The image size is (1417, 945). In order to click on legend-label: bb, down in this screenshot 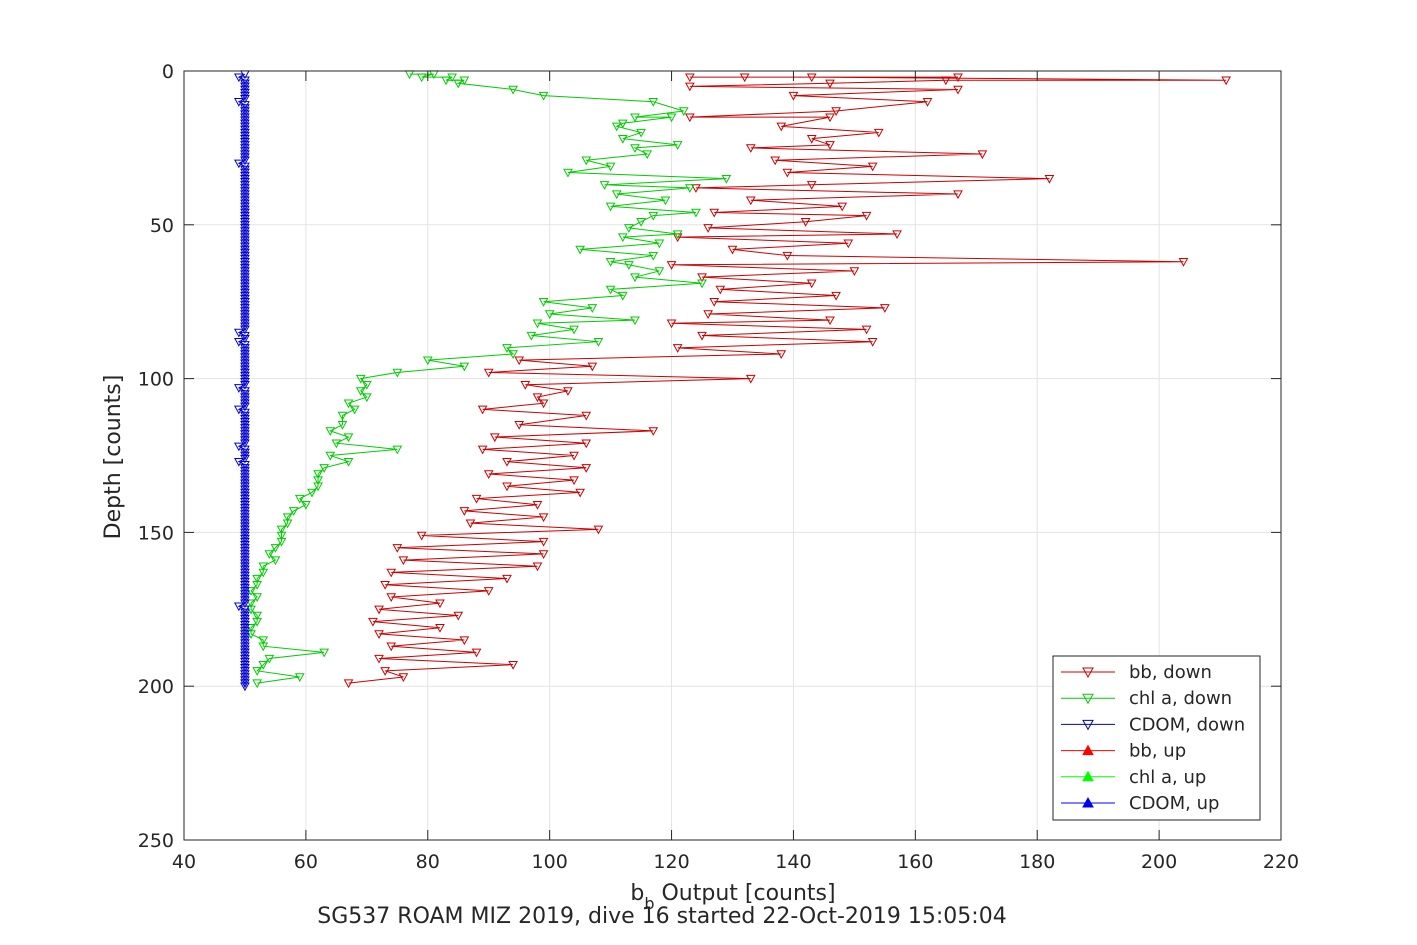, I will do `click(1170, 672)`.